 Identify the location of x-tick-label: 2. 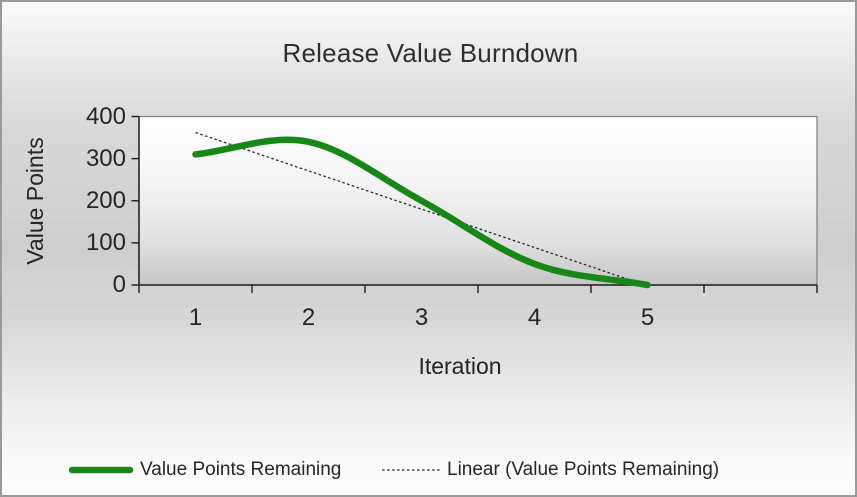
(308, 317).